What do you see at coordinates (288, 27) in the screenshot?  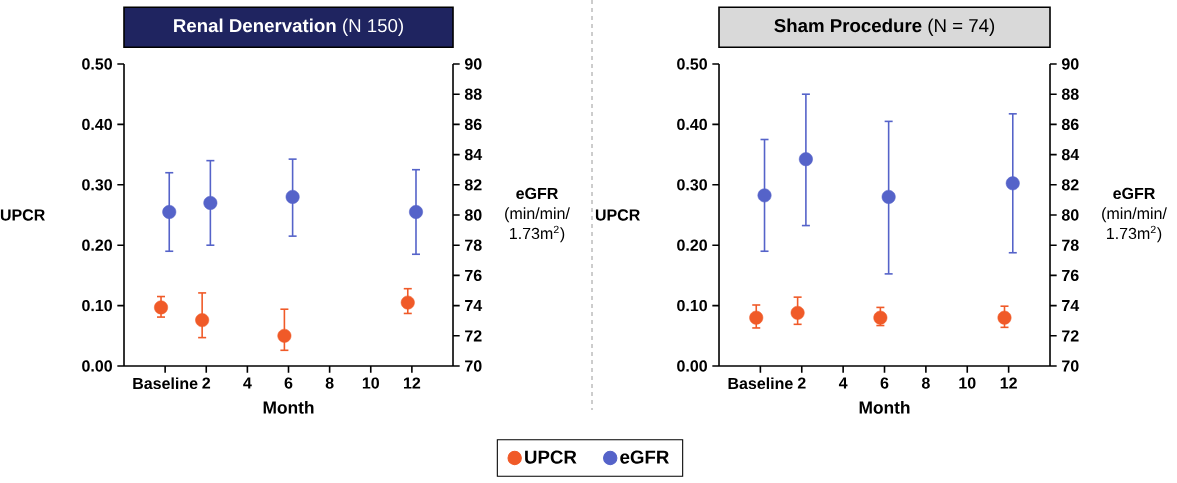 I see `chart-title: Renal Denervation (N 150)` at bounding box center [288, 27].